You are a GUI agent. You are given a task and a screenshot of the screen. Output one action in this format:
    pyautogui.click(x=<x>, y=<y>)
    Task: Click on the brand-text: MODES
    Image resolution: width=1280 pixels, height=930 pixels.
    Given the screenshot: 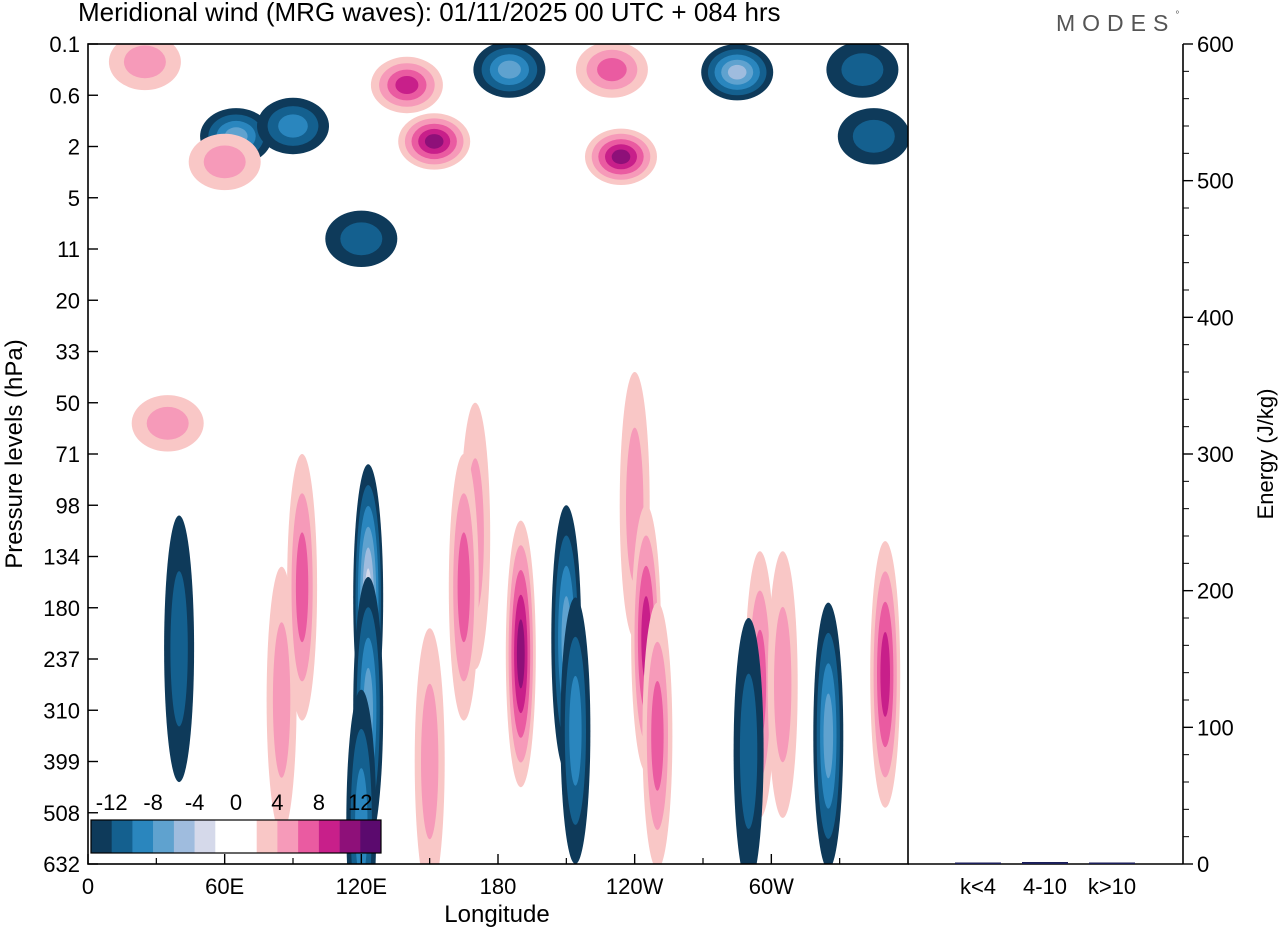 What is the action you would take?
    pyautogui.click(x=1116, y=23)
    